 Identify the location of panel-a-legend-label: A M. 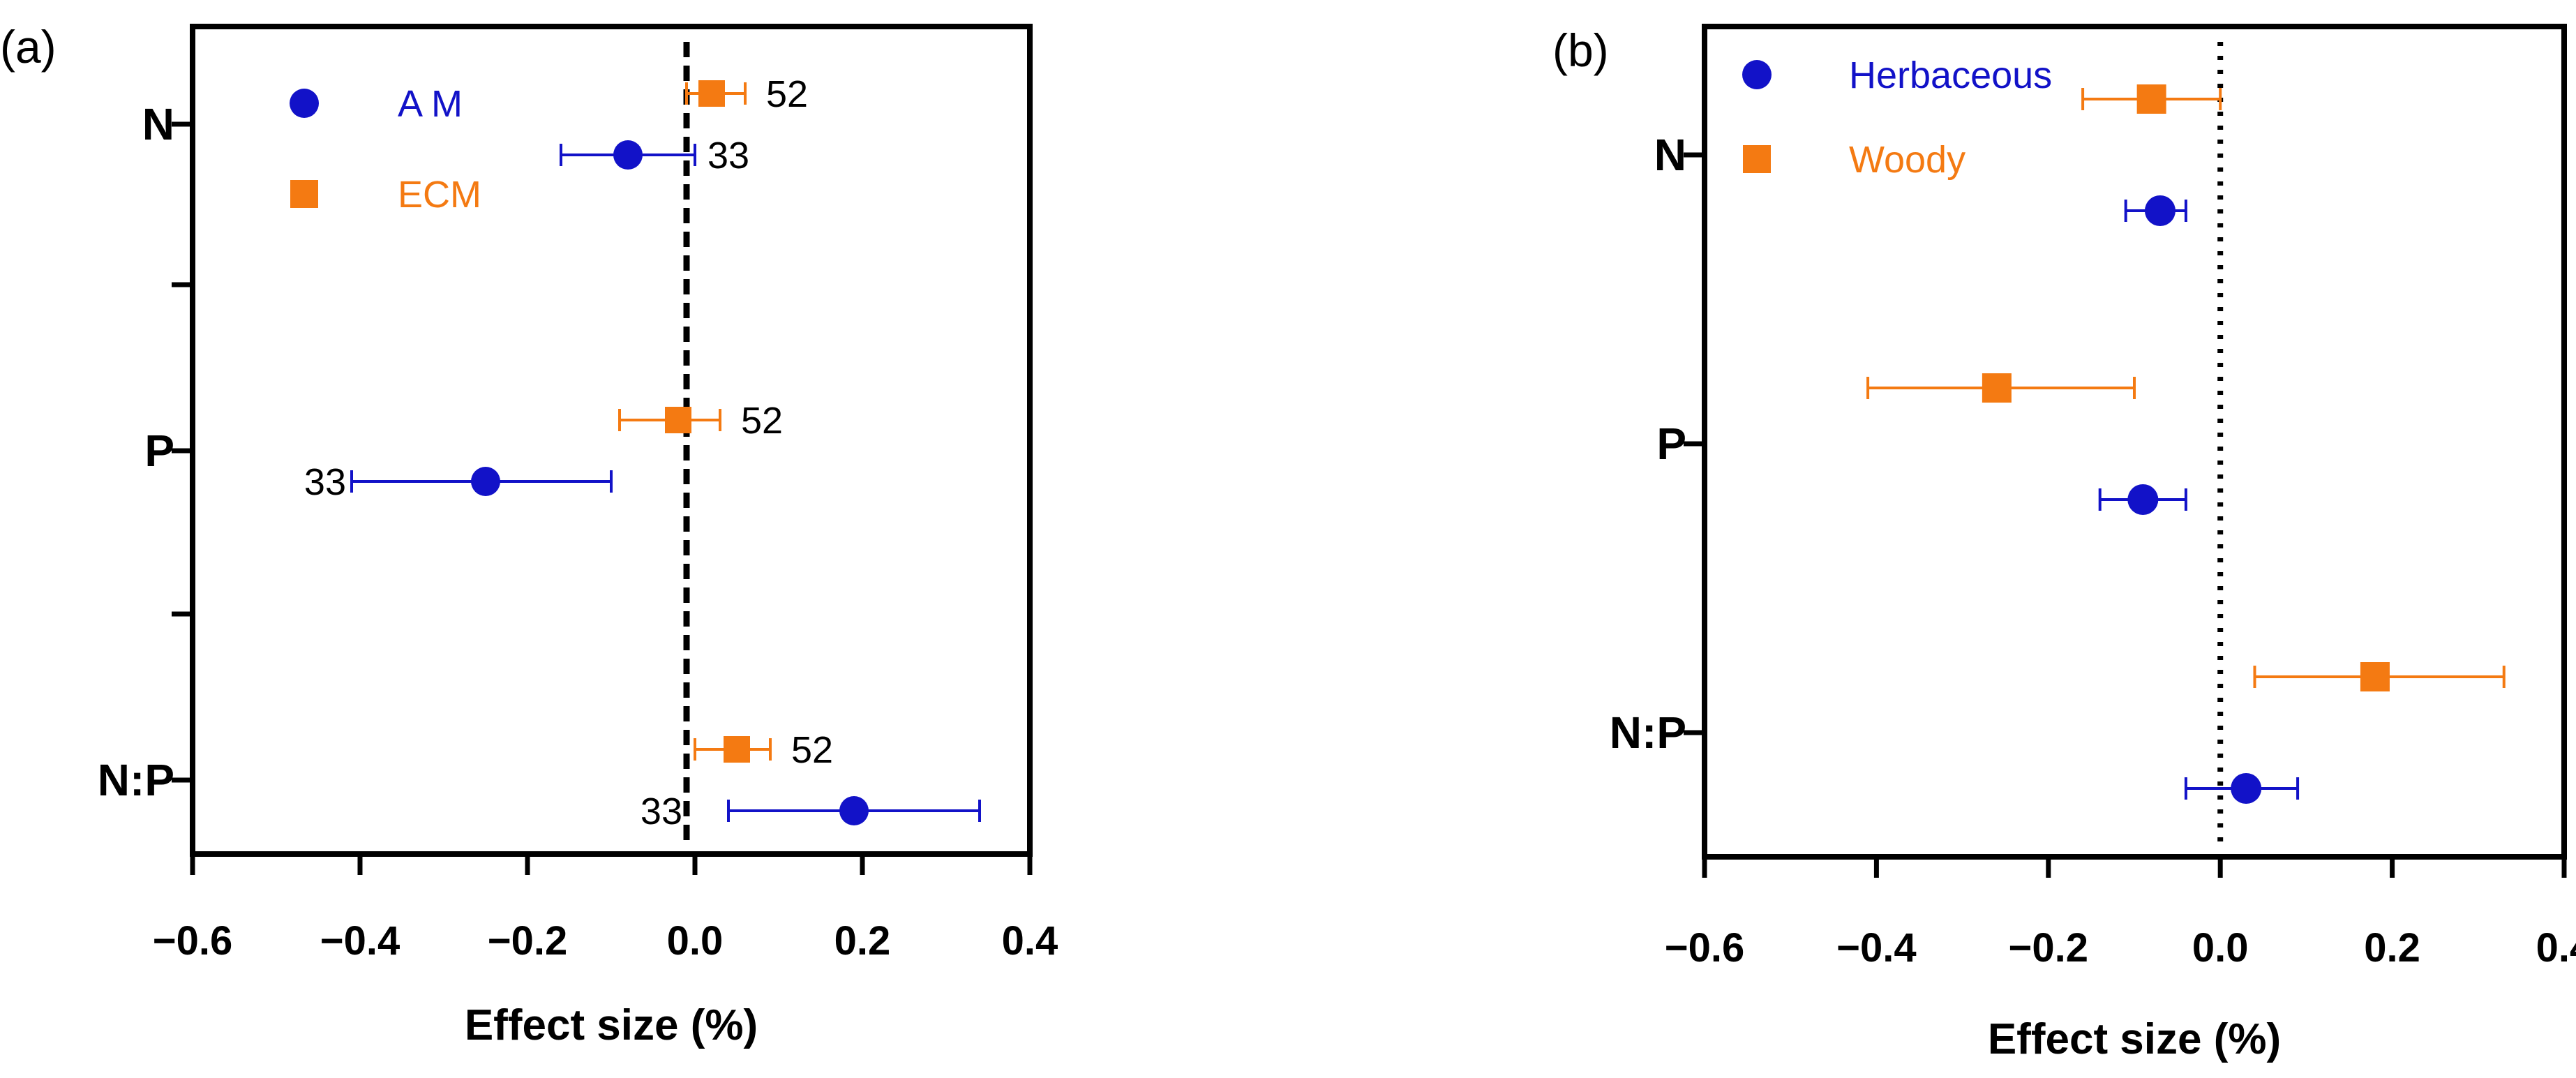
(430, 104).